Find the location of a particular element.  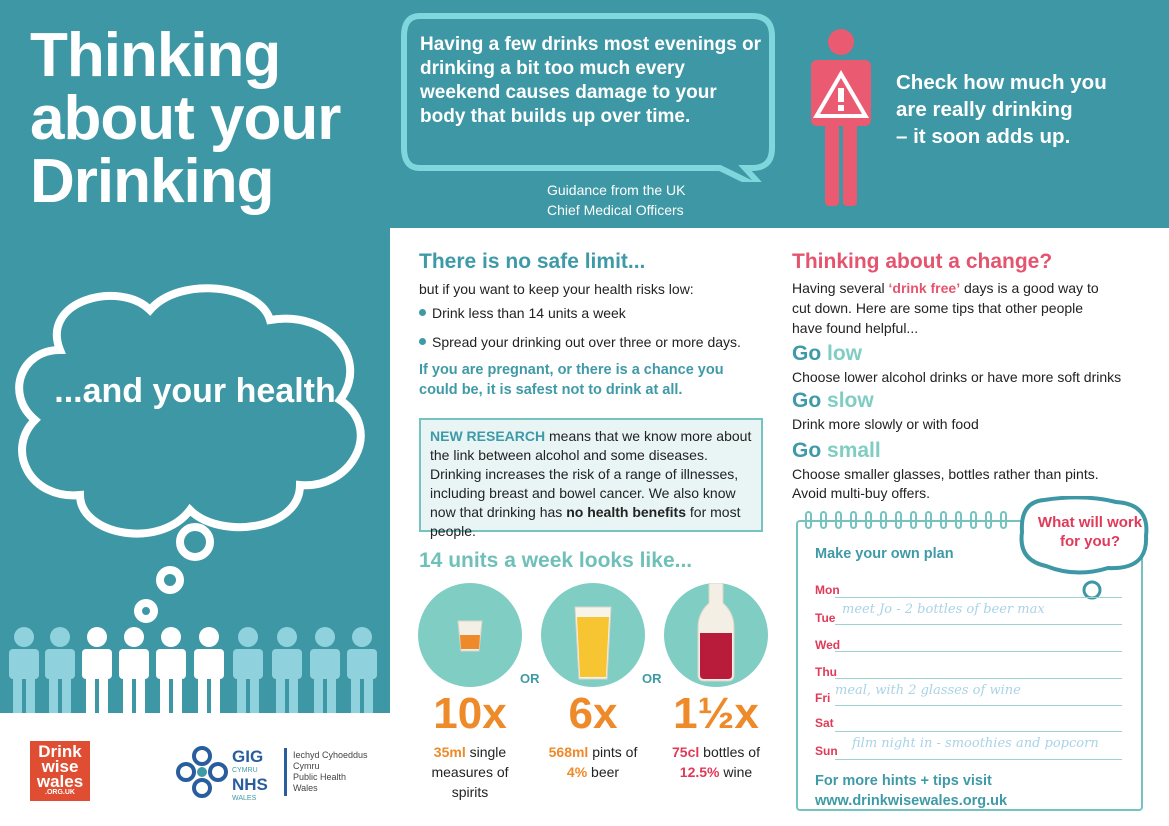

spirits-glass-icon is located at coordinates (470, 636).